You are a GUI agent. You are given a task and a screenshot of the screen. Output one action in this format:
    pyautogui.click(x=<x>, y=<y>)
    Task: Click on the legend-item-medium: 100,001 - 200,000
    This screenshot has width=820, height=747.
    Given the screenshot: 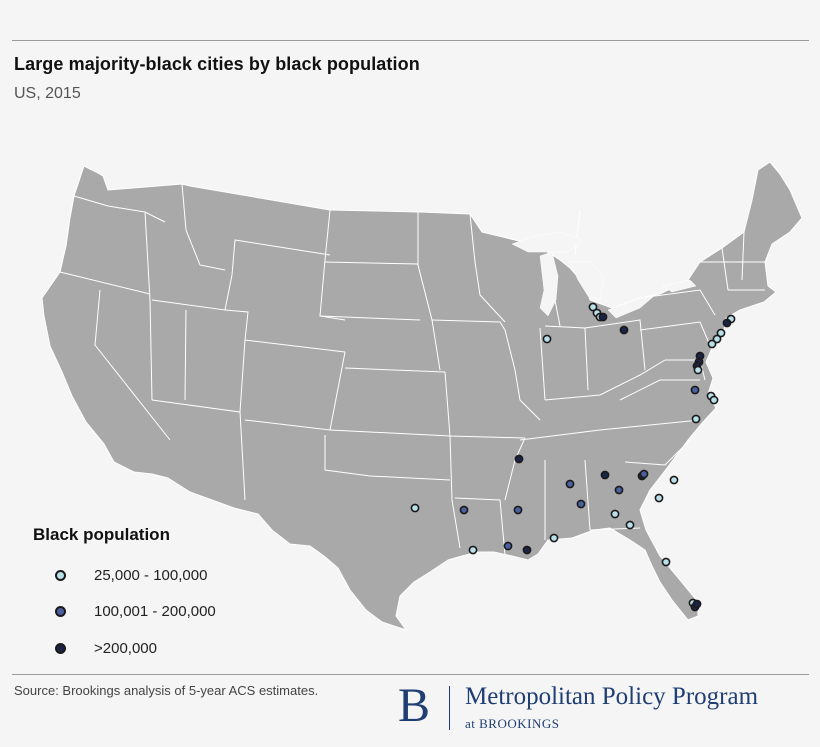 What is the action you would take?
    pyautogui.click(x=135, y=611)
    